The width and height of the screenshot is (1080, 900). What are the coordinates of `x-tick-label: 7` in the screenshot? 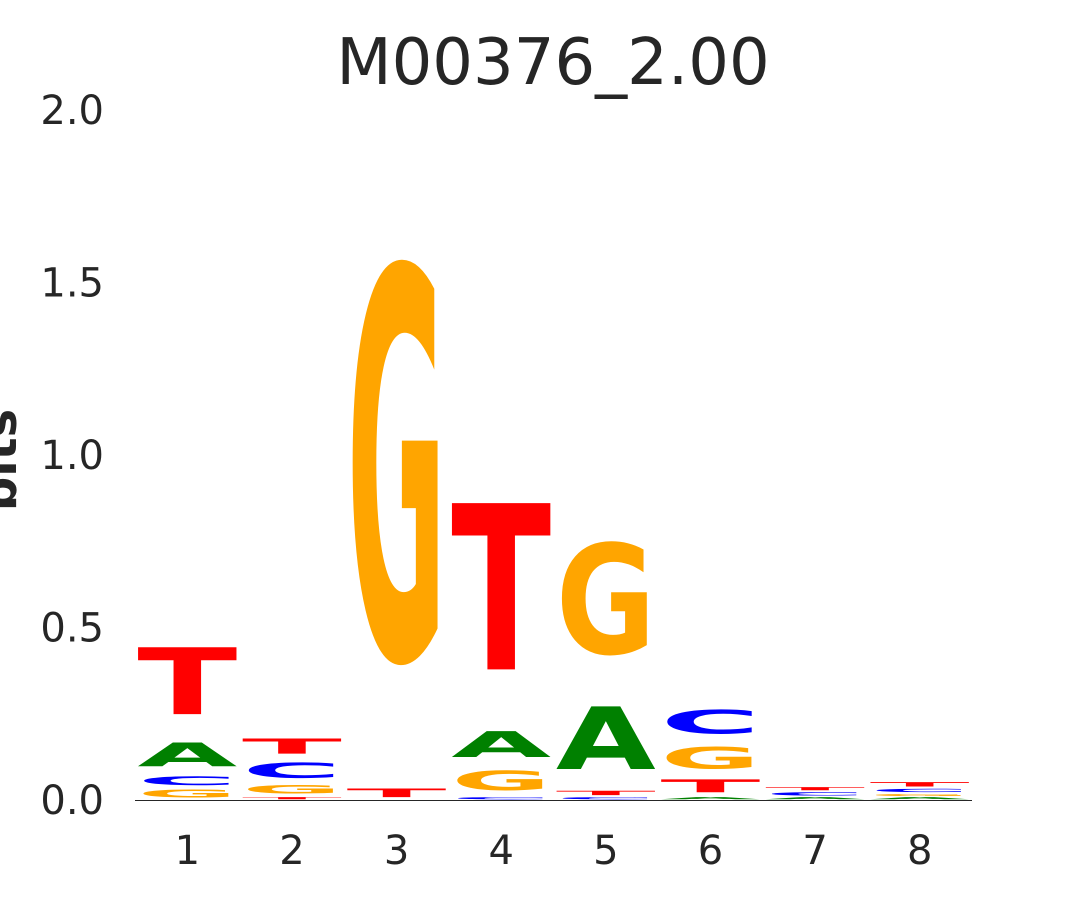 It's located at (814, 851).